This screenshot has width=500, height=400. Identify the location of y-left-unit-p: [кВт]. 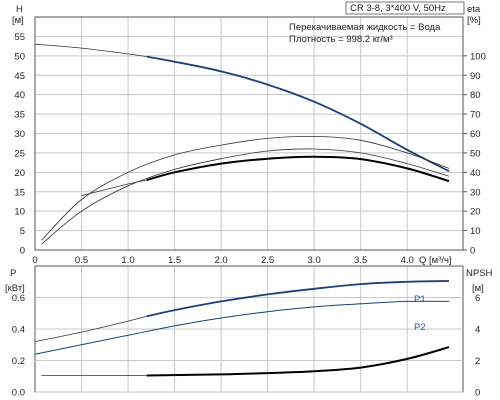
(15, 288).